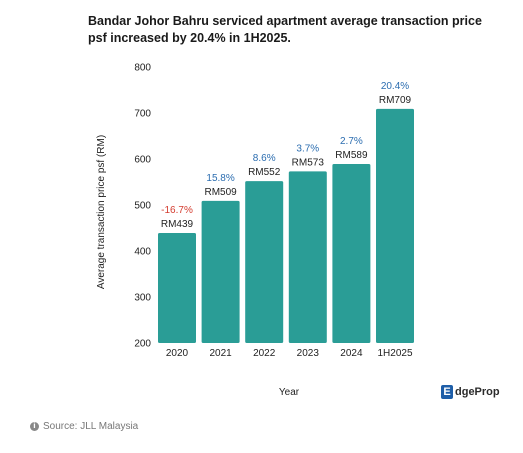 Image resolution: width=523 pixels, height=453 pixels. What do you see at coordinates (264, 158) in the screenshot?
I see `bar-change-label: 8.6%` at bounding box center [264, 158].